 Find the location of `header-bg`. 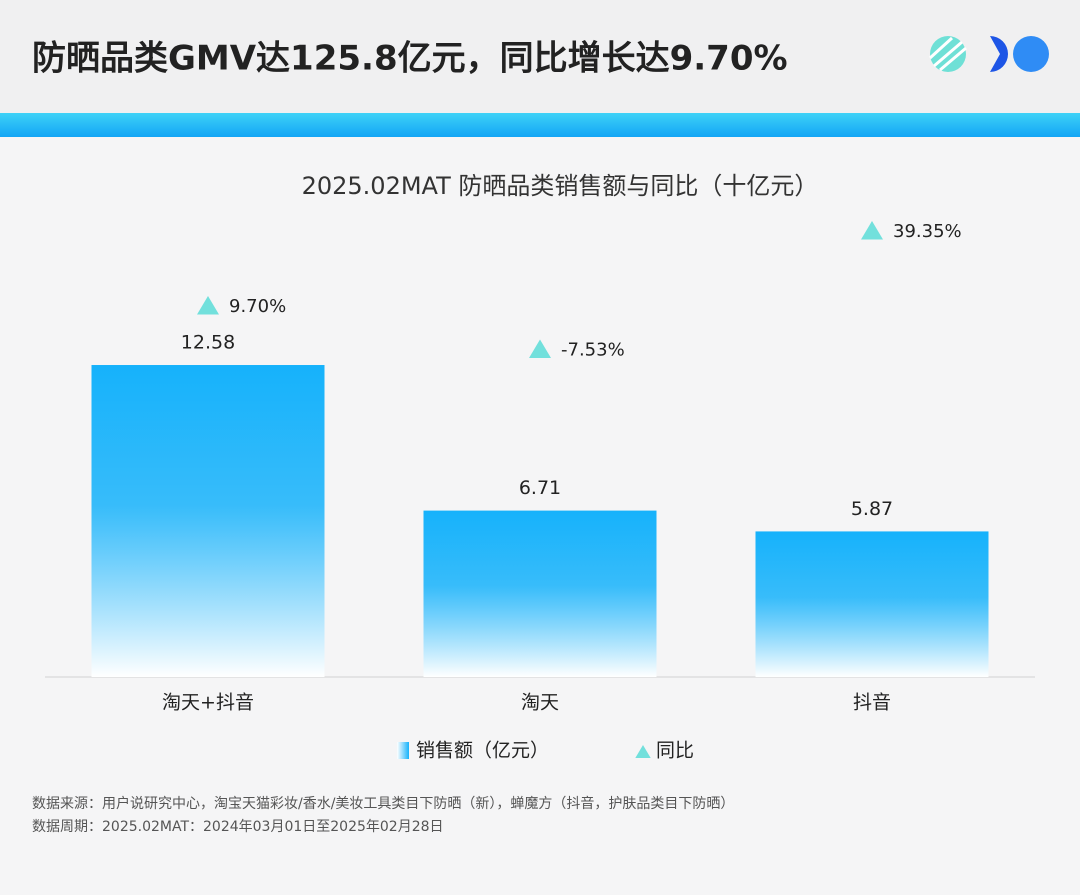

header-bg is located at coordinates (540, 56).